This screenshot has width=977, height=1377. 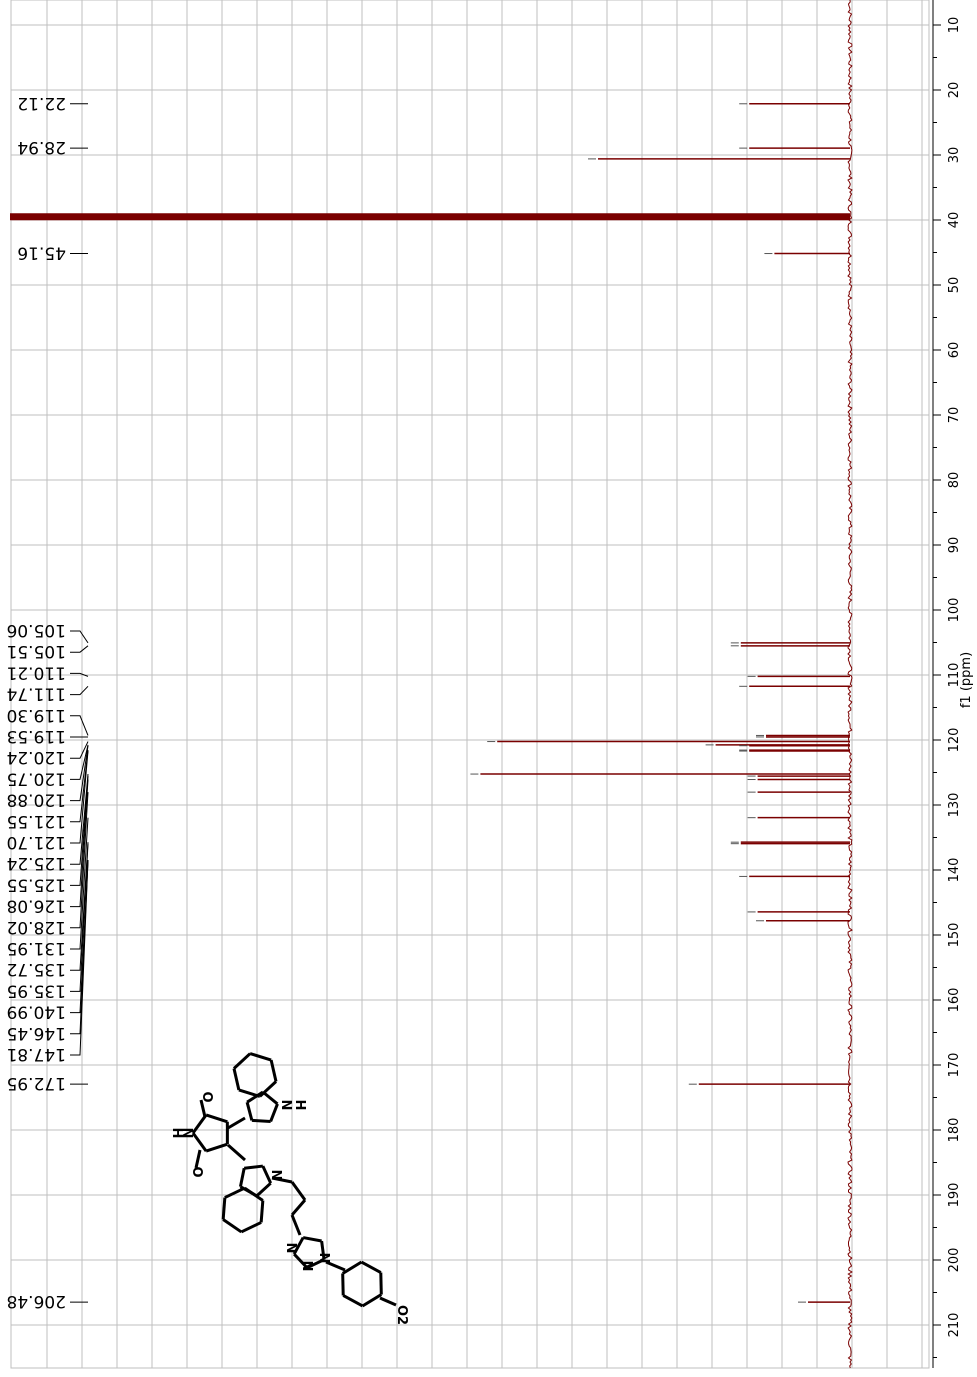 What do you see at coordinates (36, 630) in the screenshot?
I see `peak-label: 105.06` at bounding box center [36, 630].